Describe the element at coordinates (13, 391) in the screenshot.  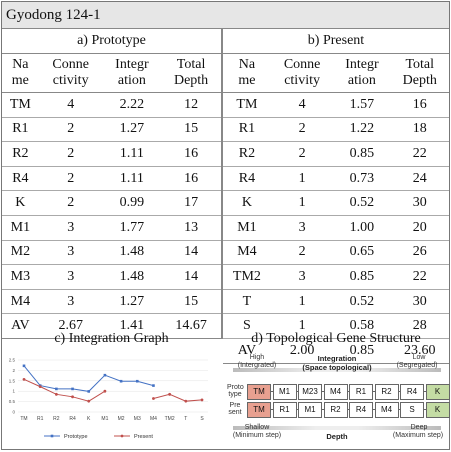
I see `y-tick-label: 1` at that location.